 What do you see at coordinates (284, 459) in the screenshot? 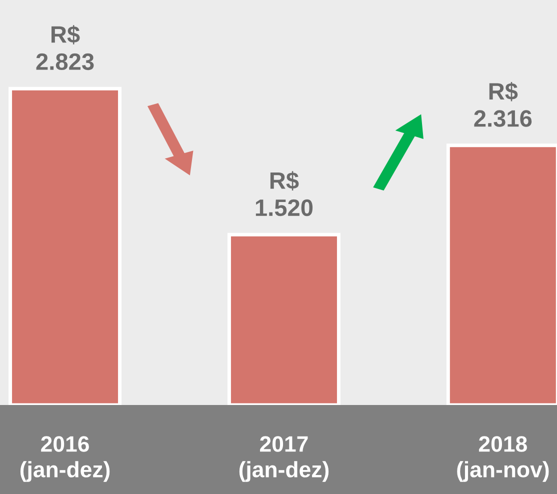
I see `x-tick-label: 2017 (jan-dez)` at bounding box center [284, 459].